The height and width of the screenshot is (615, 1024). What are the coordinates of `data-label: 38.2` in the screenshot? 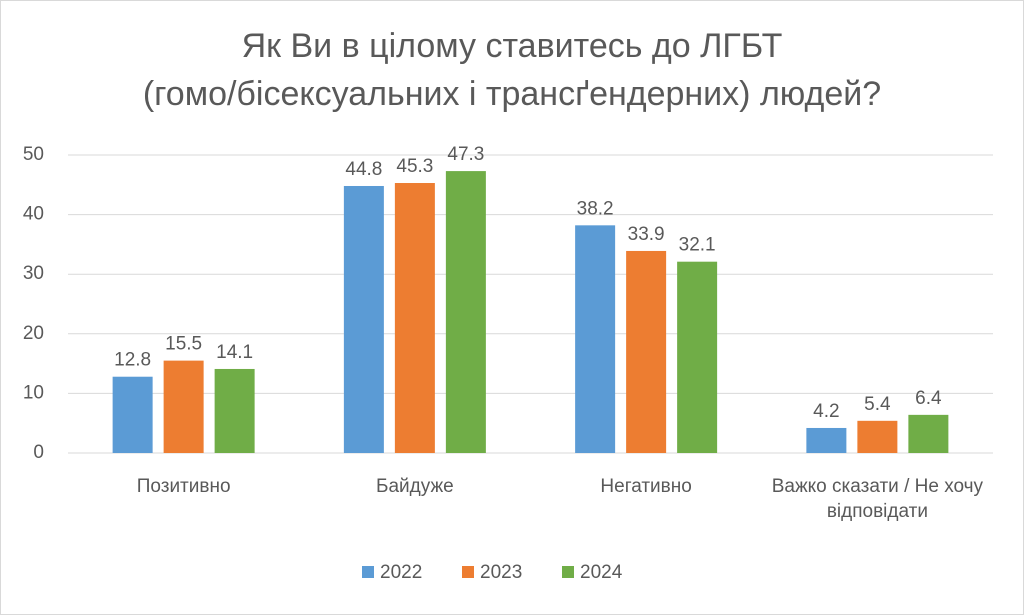 It's located at (595, 208).